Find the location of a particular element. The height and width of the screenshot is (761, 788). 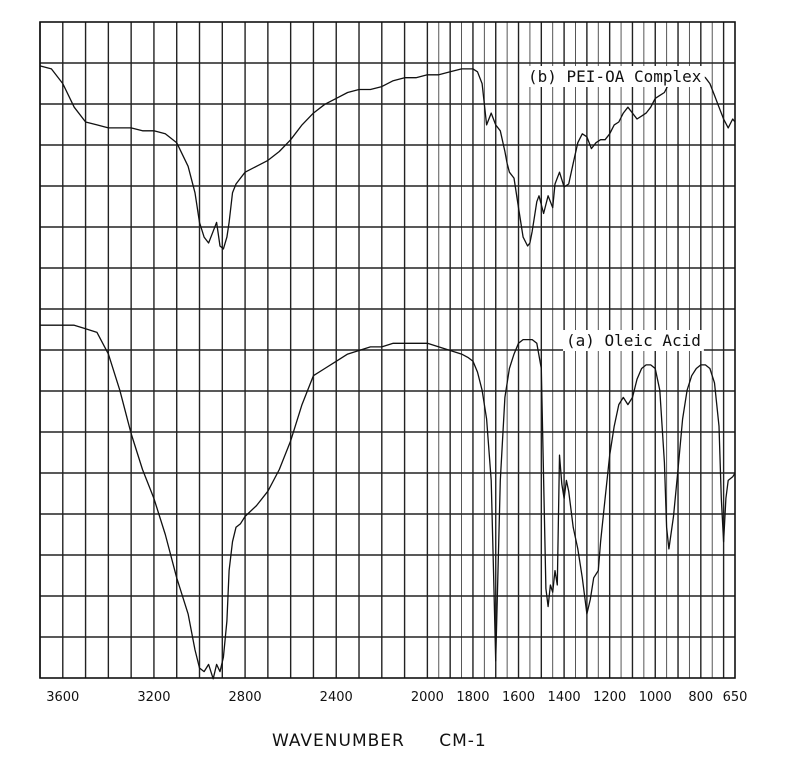

series-name-0: (b) PEI-OA Complex is located at coordinates (615, 76).